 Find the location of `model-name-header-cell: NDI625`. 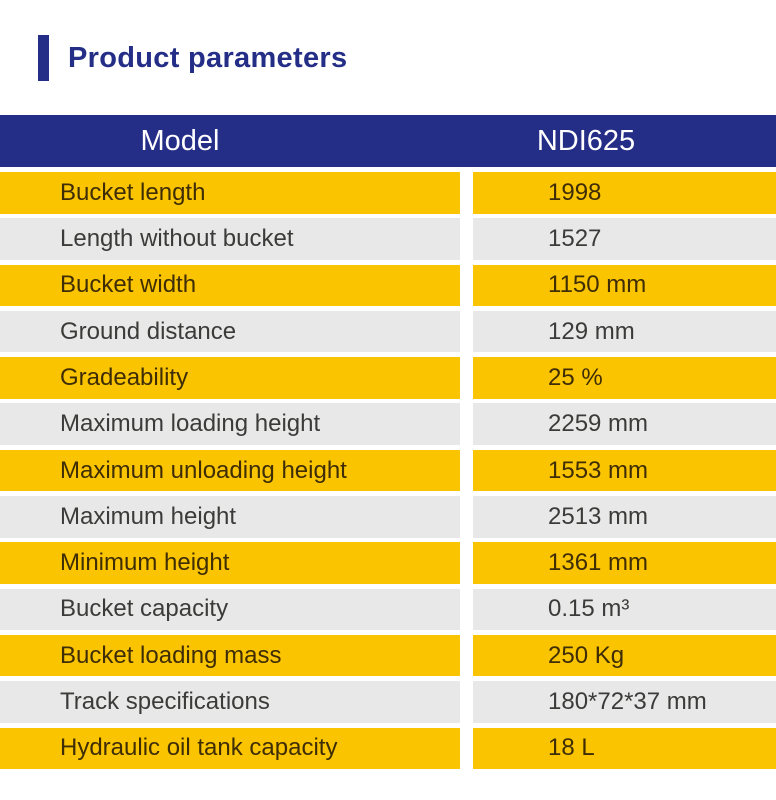

model-name-header-cell: NDI625 is located at coordinates (618, 141).